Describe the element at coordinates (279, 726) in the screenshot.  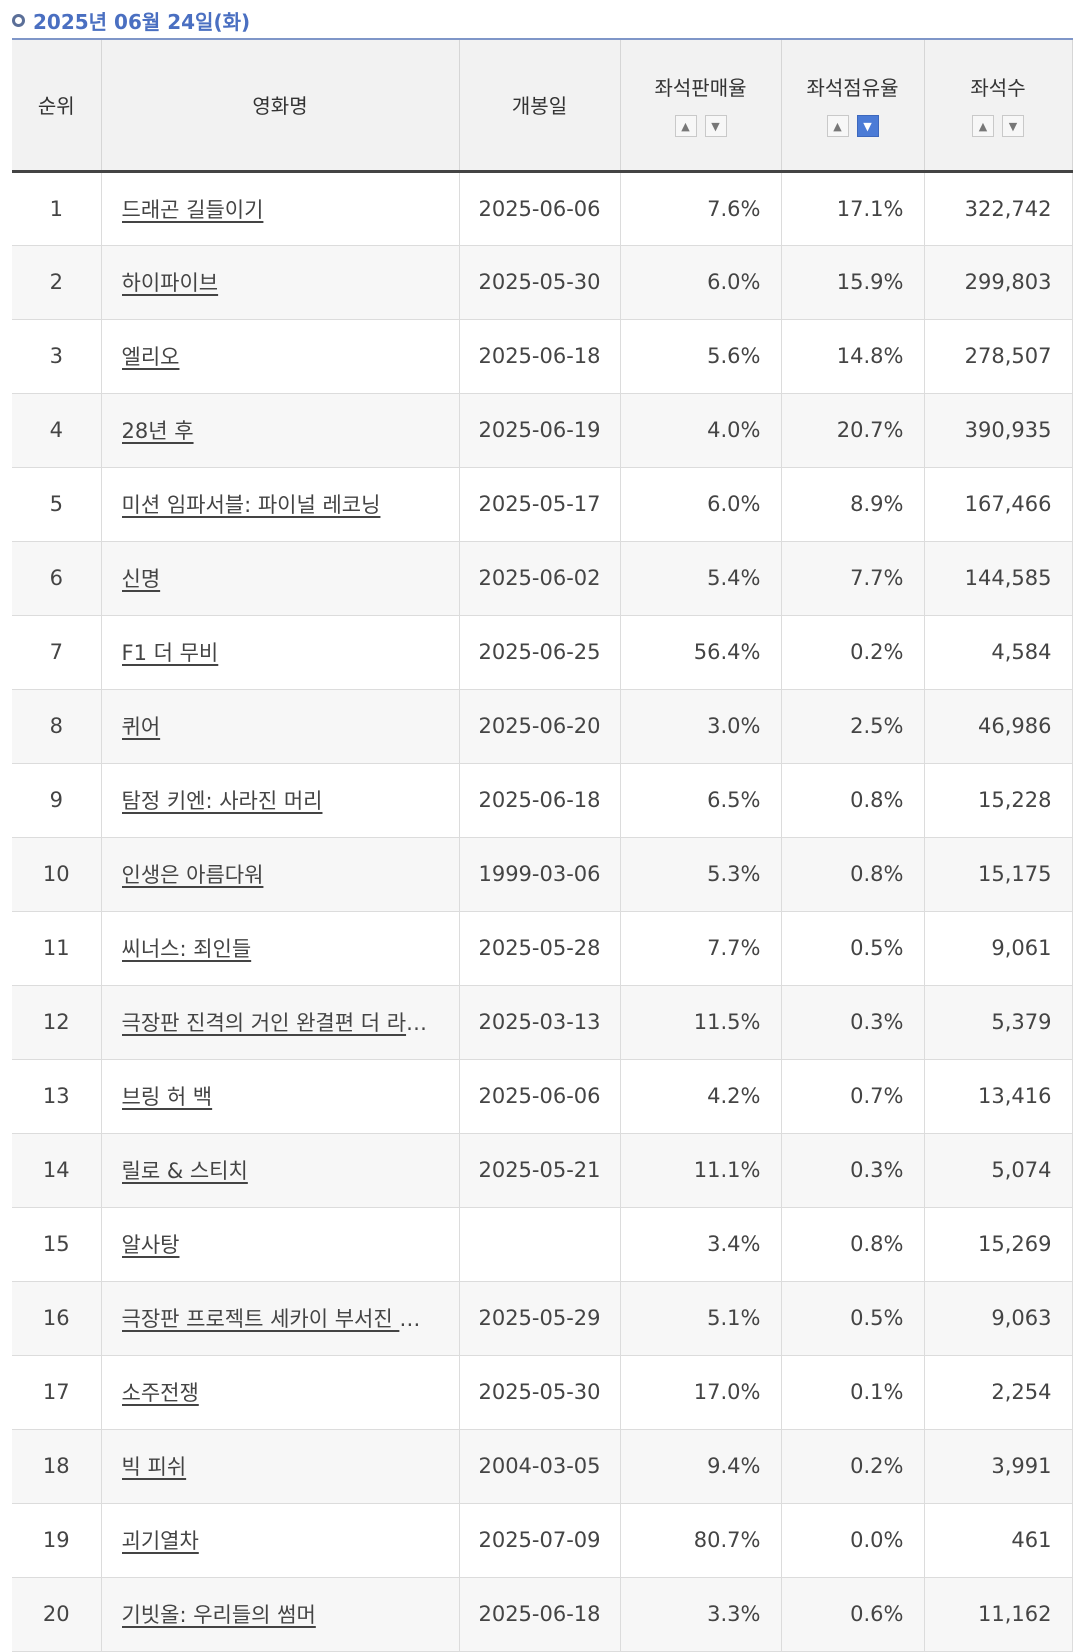
I see `title-cell: 퀴어` at that location.